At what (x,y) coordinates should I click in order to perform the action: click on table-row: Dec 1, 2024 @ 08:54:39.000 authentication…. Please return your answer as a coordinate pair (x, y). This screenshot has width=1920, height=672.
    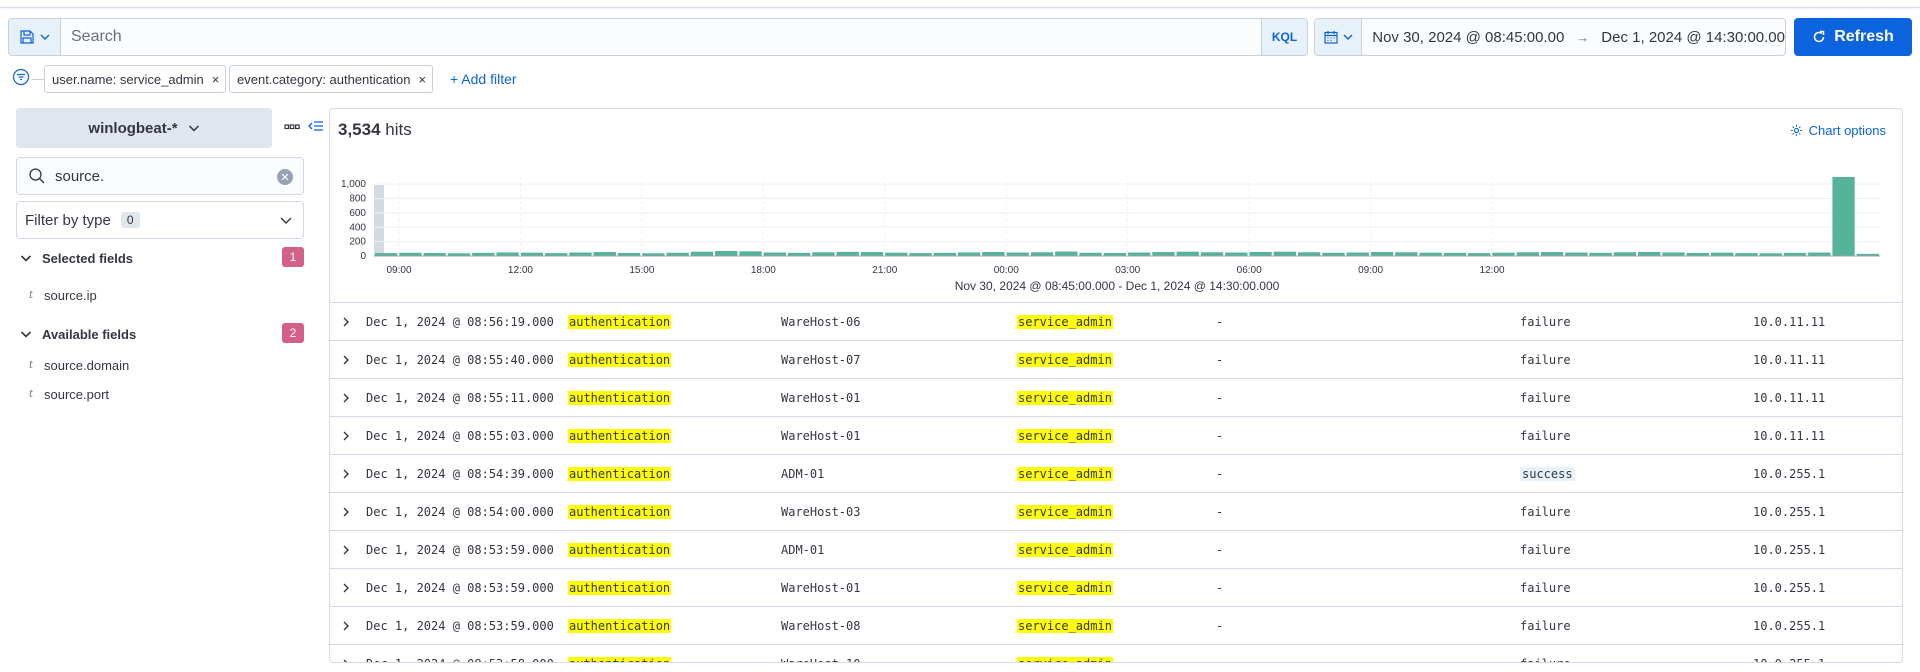
    Looking at the image, I should click on (1116, 474).